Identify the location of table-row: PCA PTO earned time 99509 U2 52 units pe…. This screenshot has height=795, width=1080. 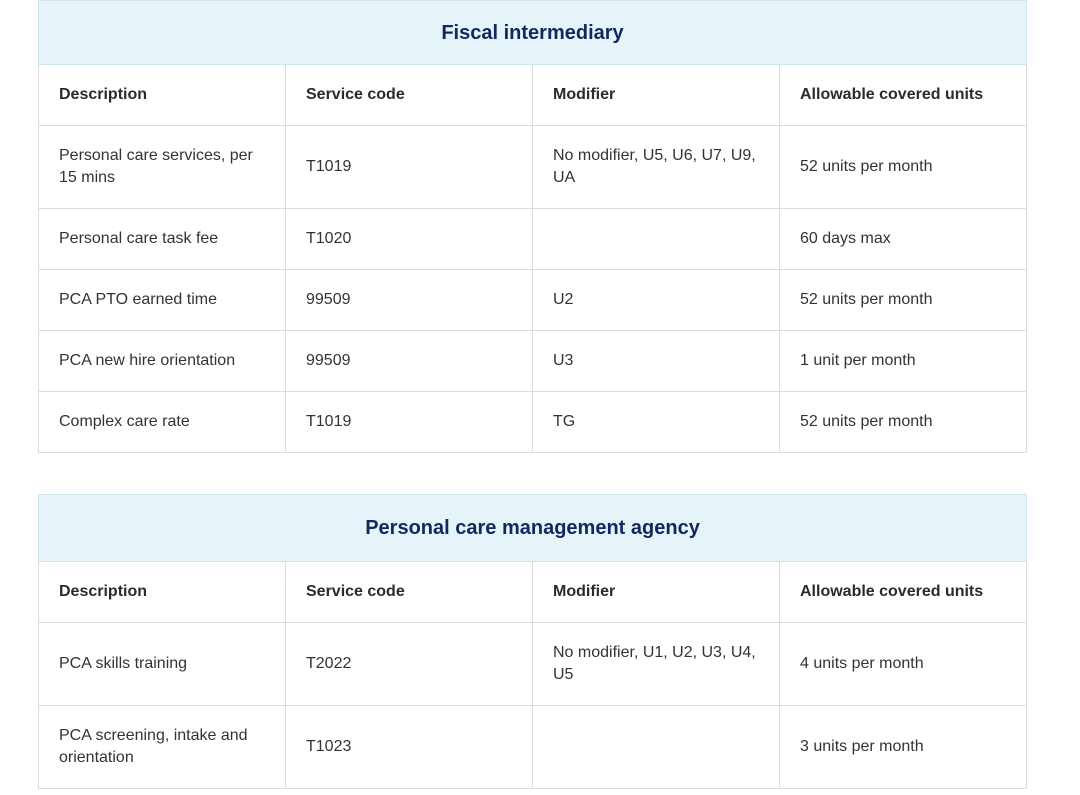
(532, 300).